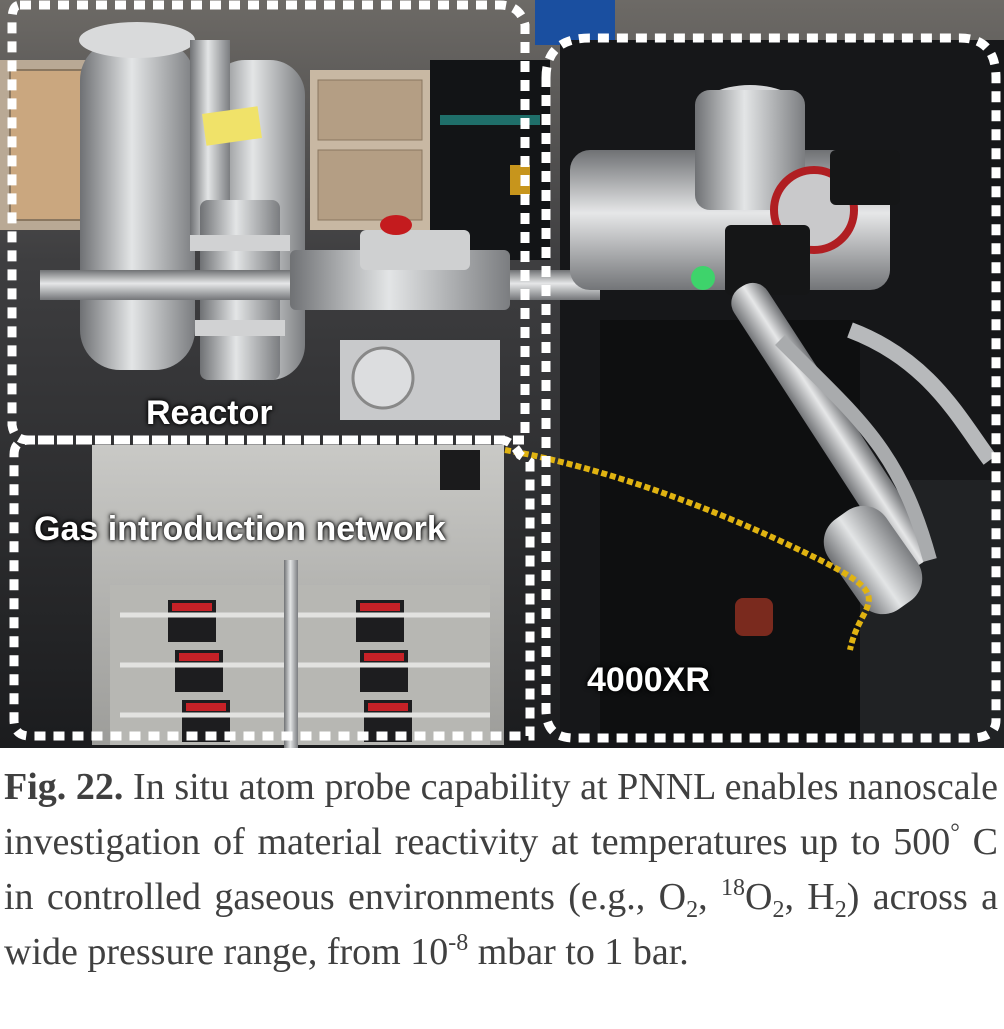 The height and width of the screenshot is (1029, 1004). Describe the element at coordinates (64, 787) in the screenshot. I see `figure-number: Fig. 22.` at that location.